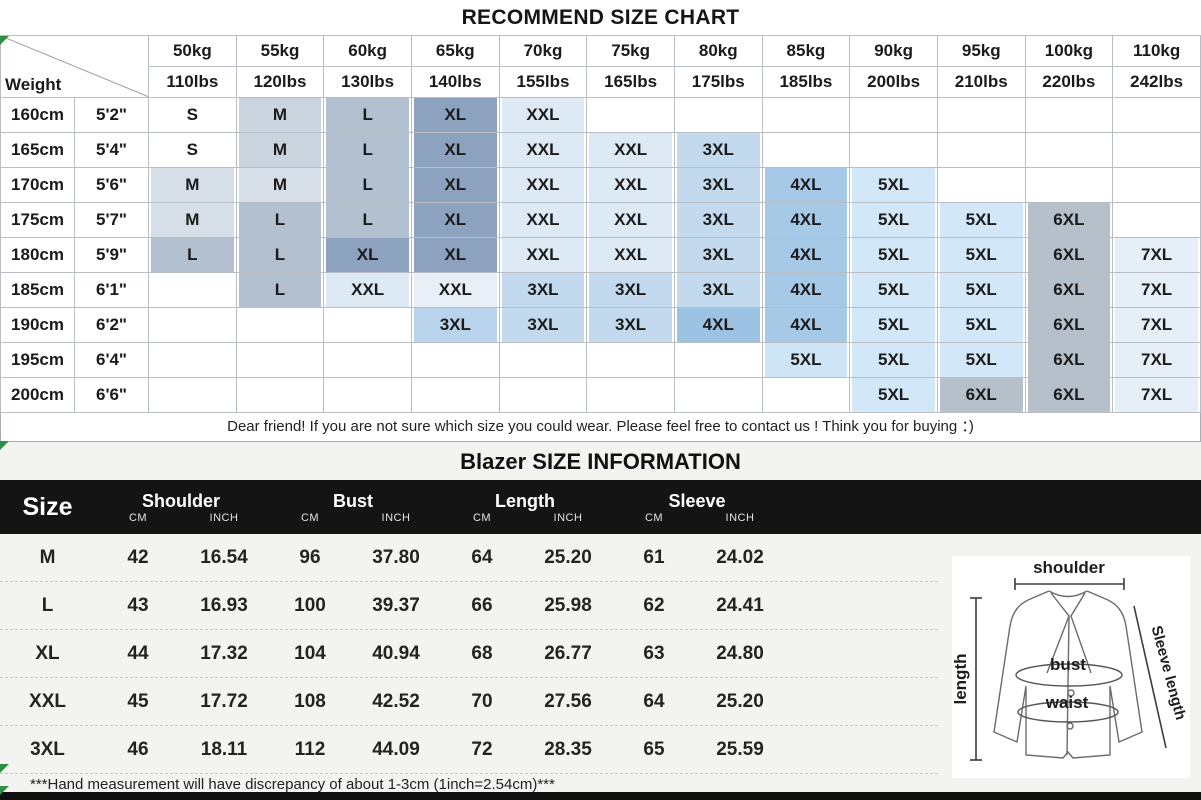 The height and width of the screenshot is (800, 1201). I want to click on measurement-value: 25.20, so click(568, 557).